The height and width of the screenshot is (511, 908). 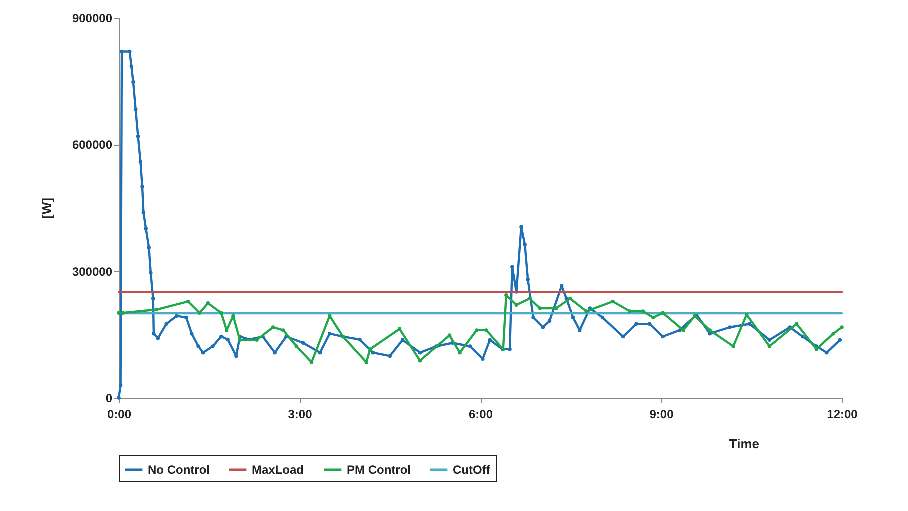 What do you see at coordinates (744, 444) in the screenshot?
I see `x-axis-title: Time` at bounding box center [744, 444].